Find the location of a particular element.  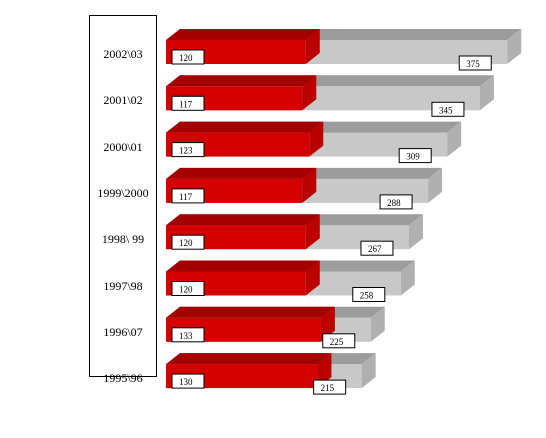

gray-value-label-3: 288 is located at coordinates (396, 202).